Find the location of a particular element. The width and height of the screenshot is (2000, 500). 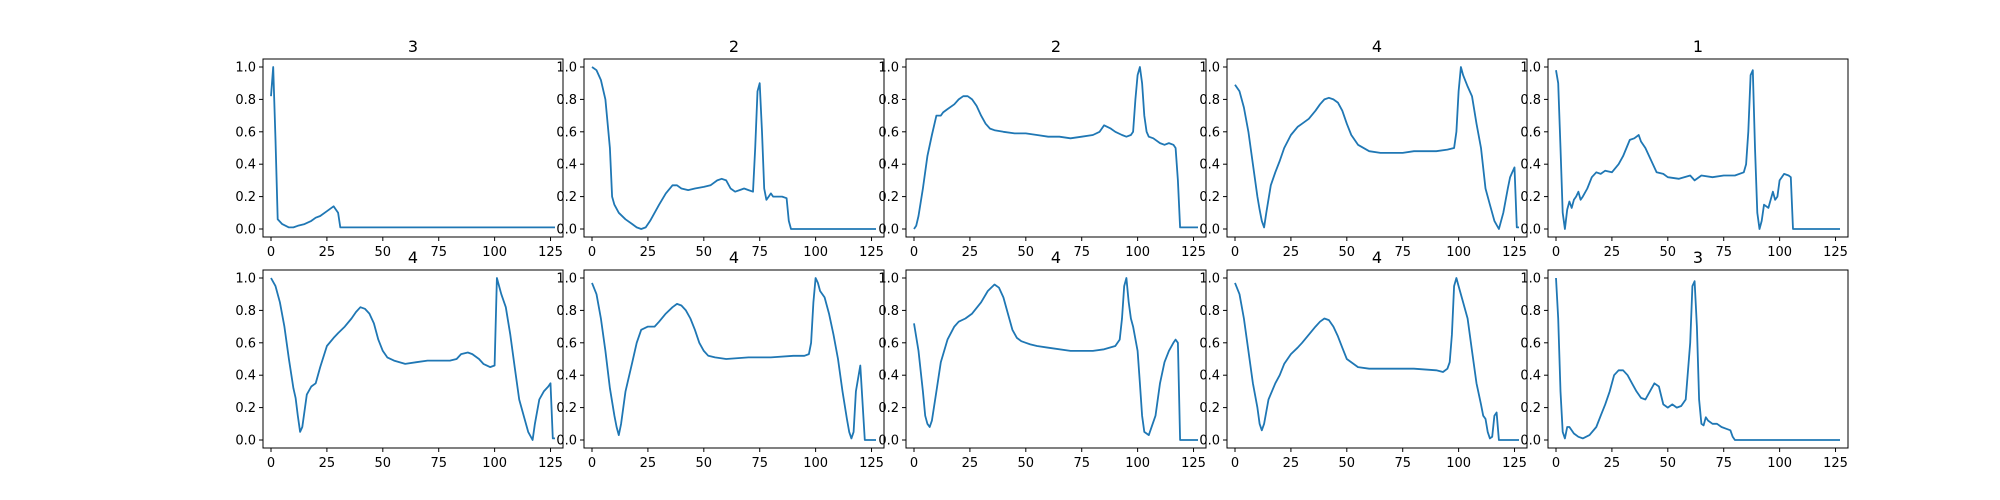

panel-title: 2 is located at coordinates (1056, 46).